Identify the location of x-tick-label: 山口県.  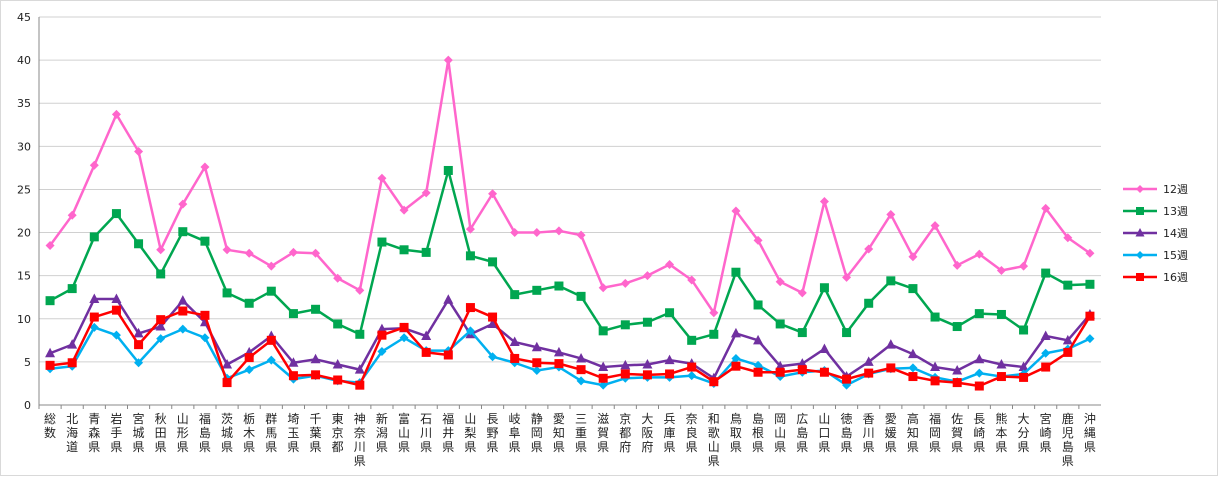
(824, 433).